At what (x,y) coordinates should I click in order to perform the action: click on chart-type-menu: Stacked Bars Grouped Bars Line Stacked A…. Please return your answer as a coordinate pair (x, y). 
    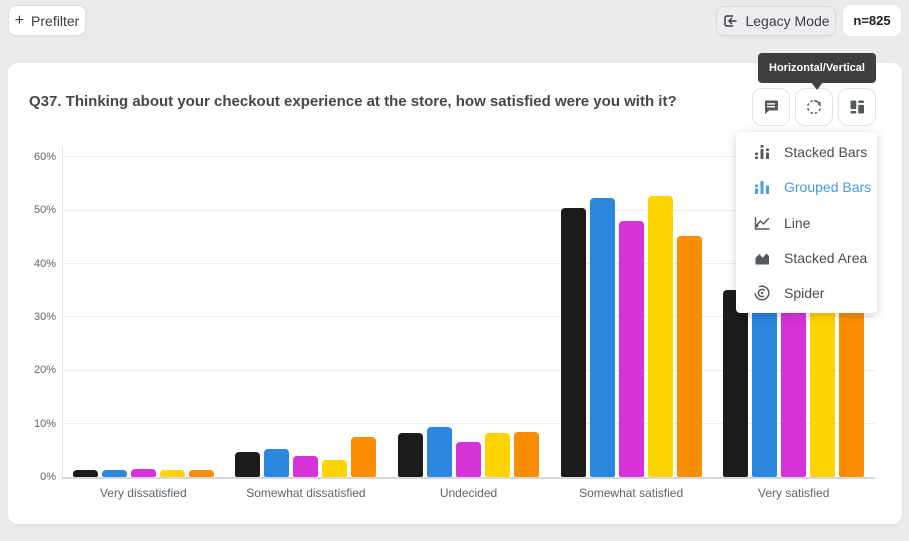
    Looking at the image, I should click on (806, 222).